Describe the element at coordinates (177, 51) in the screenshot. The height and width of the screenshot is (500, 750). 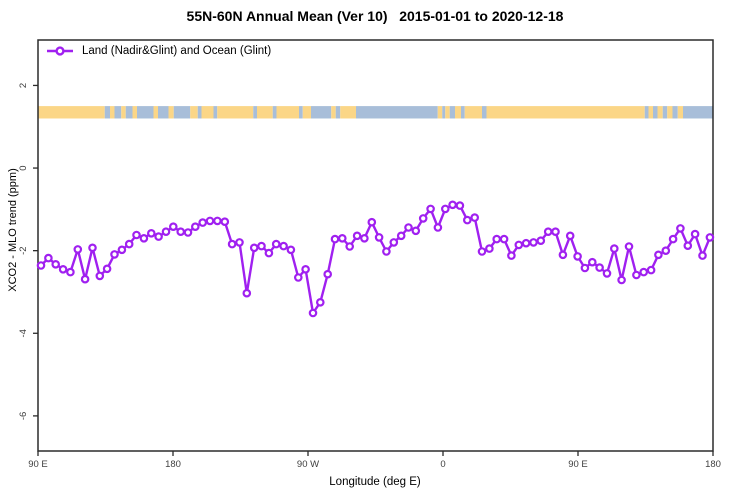
I see `legend-label: Land (Nadir&Glint) and Ocean (Glint)` at that location.